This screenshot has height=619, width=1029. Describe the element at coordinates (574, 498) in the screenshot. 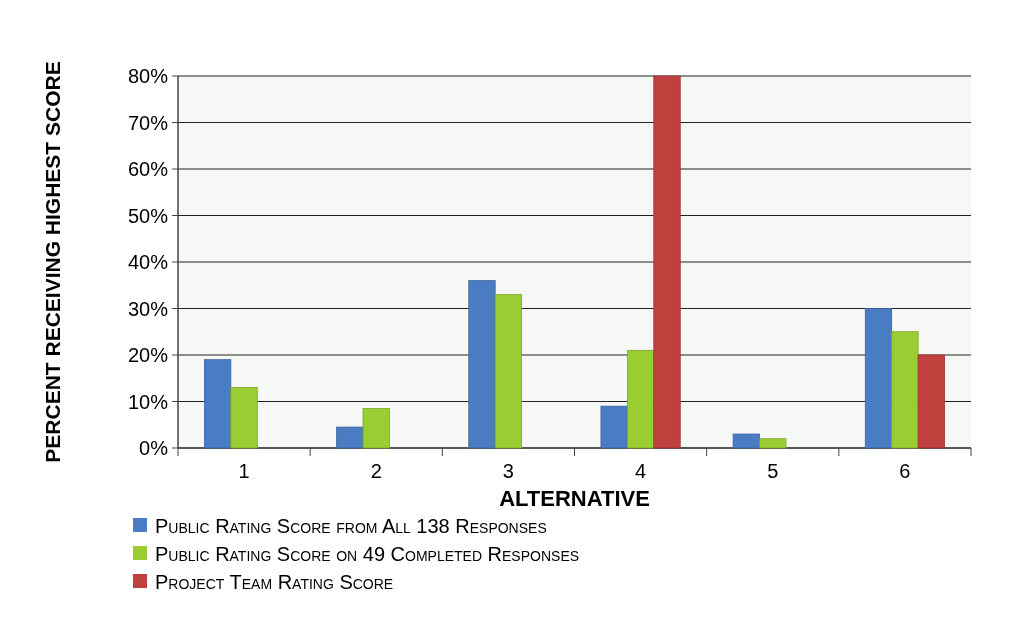

I see `x-axis-title: ALTERNATIVE` at that location.